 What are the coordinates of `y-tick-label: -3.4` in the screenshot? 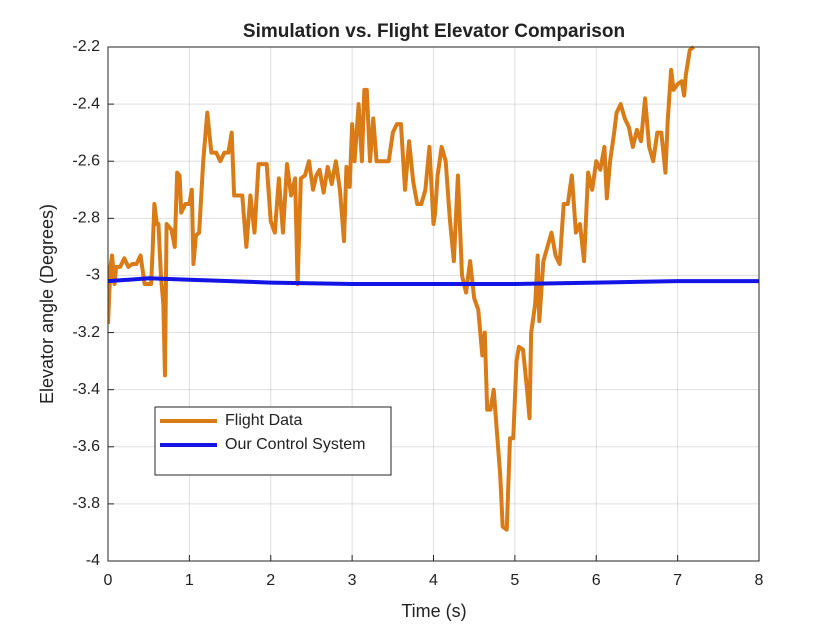 It's located at (86, 389).